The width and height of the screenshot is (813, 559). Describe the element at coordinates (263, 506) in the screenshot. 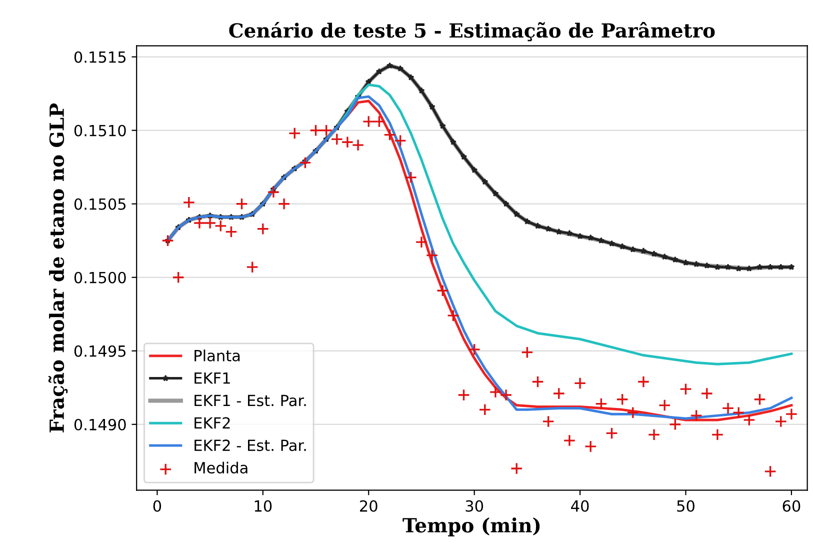

I see `x-tick-label: 10` at that location.